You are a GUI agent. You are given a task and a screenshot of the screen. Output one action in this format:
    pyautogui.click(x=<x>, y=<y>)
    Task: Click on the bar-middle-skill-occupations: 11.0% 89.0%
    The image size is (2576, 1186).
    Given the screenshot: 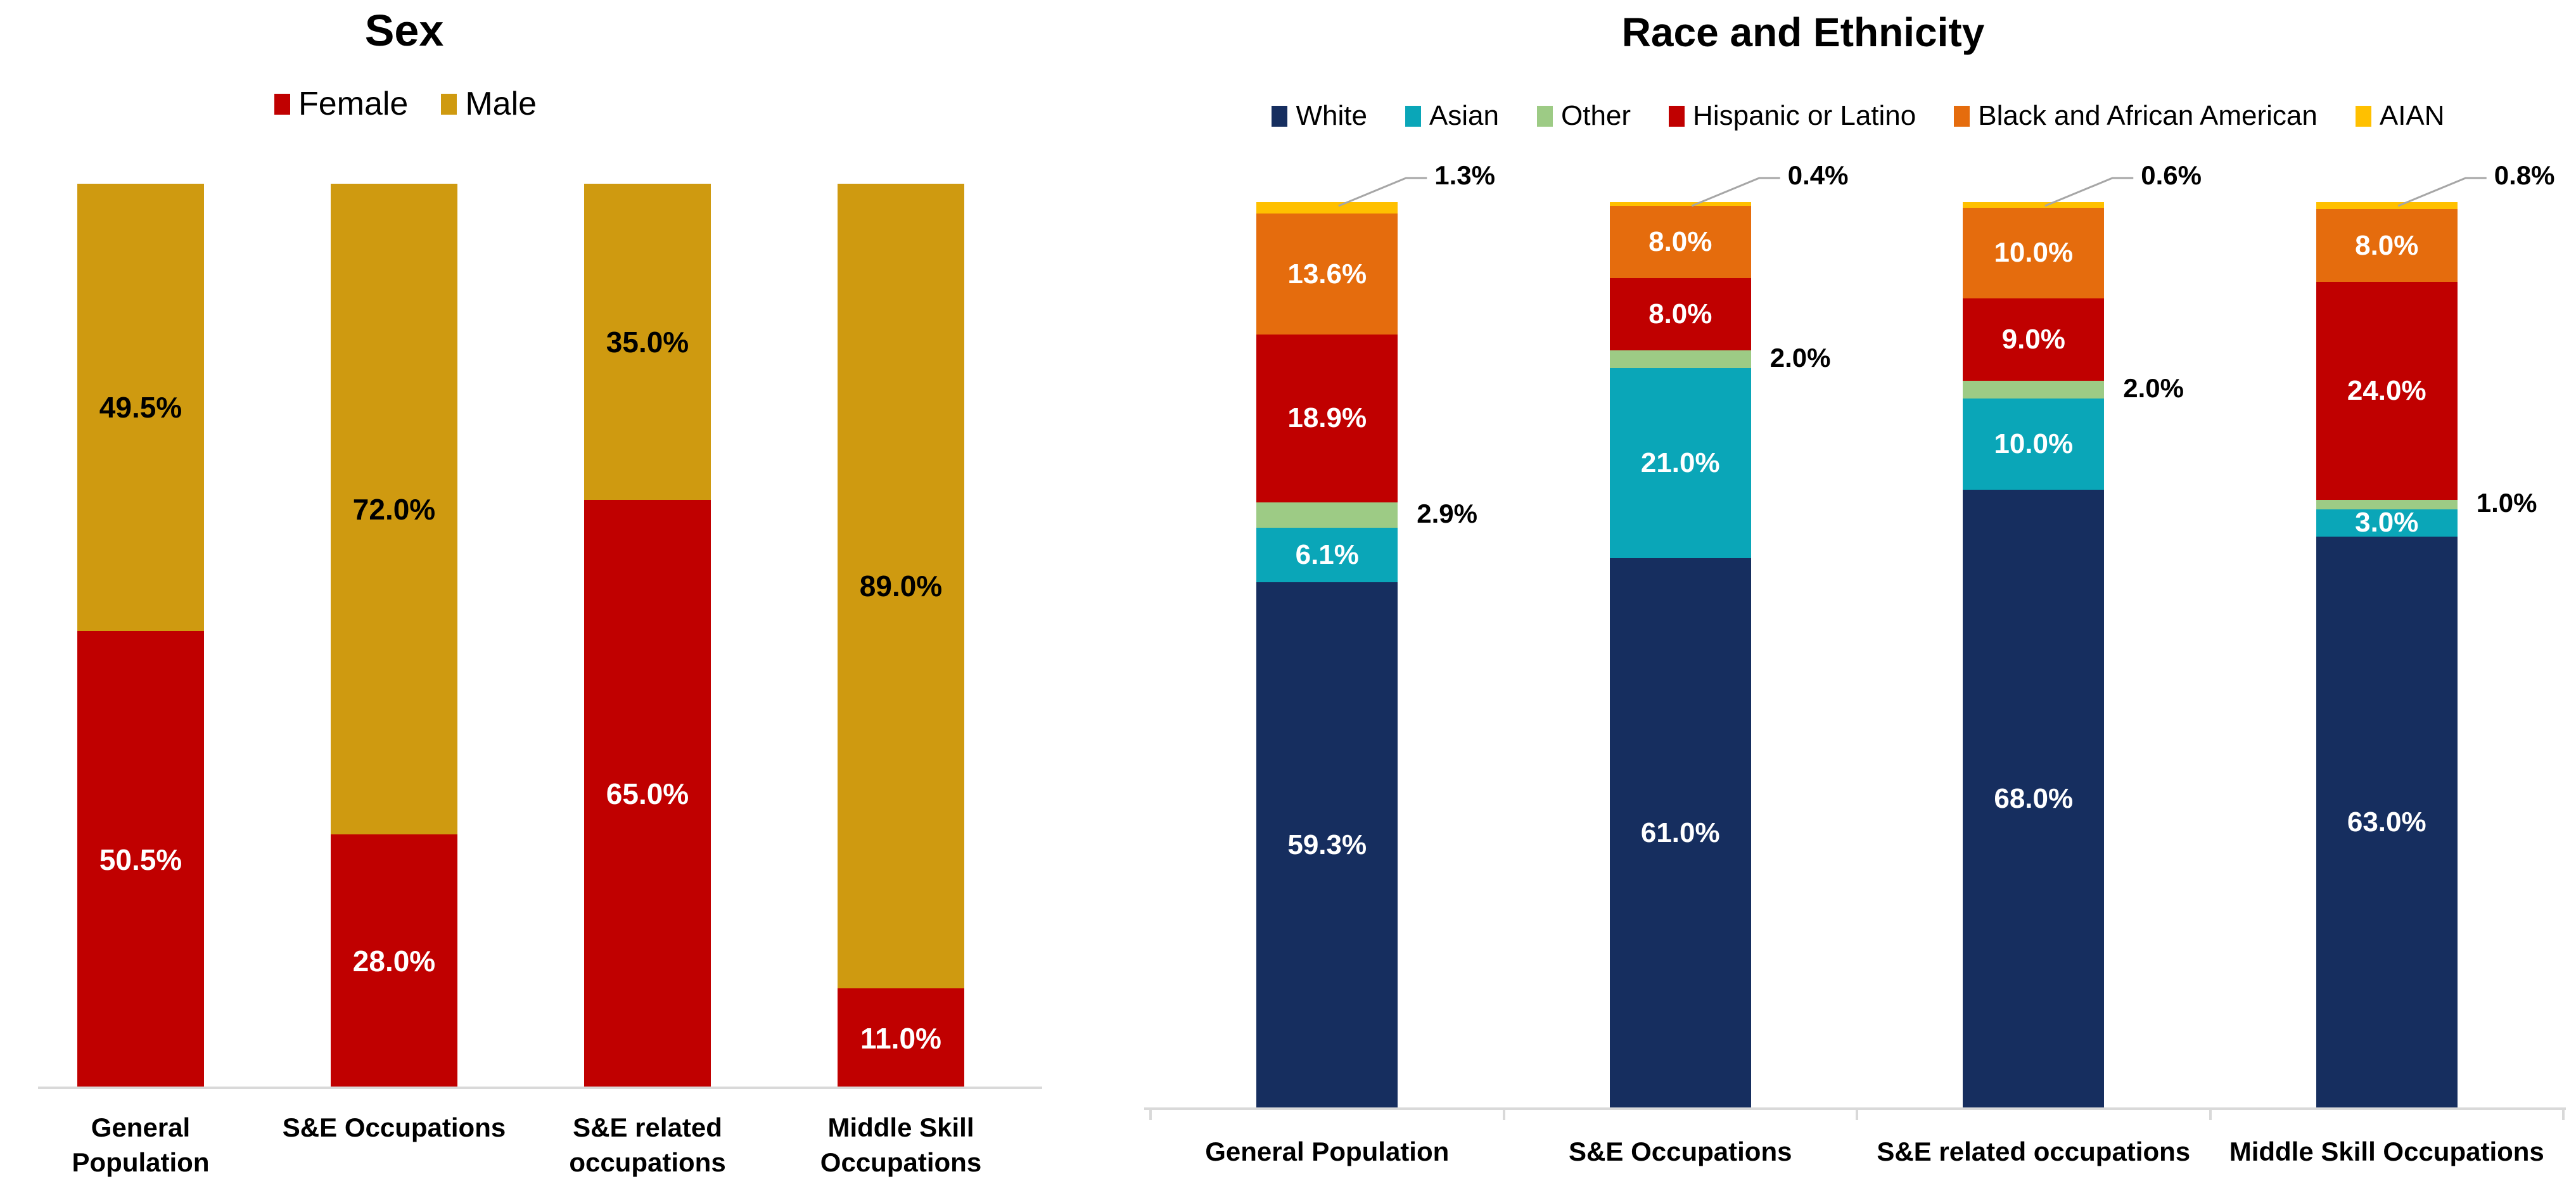 What is the action you would take?
    pyautogui.click(x=901, y=636)
    